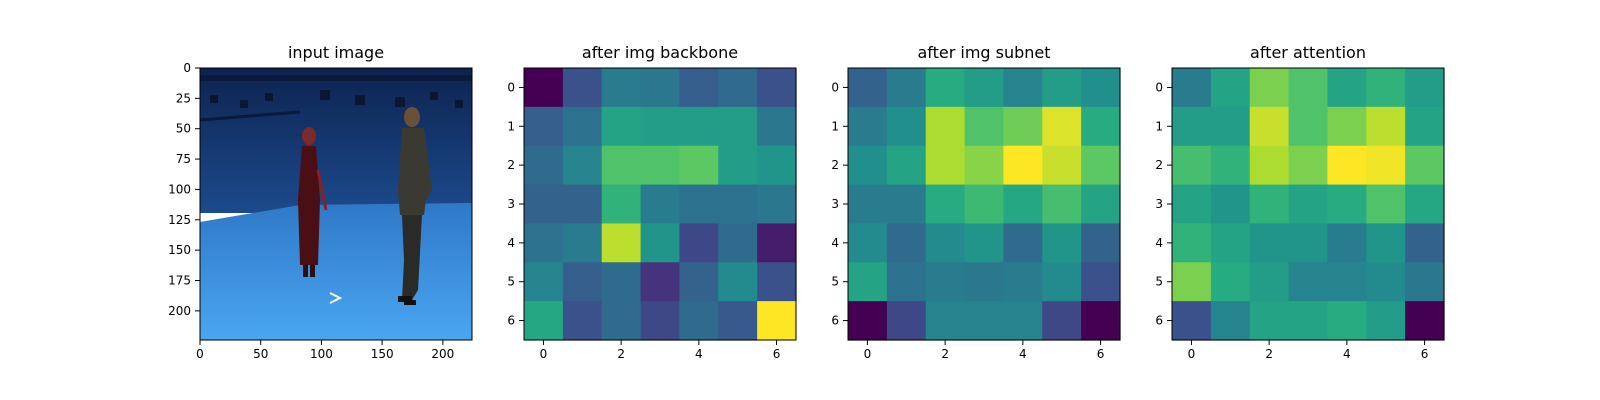 The height and width of the screenshot is (400, 1600). Describe the element at coordinates (336, 298) in the screenshot. I see `floor-marker` at that location.